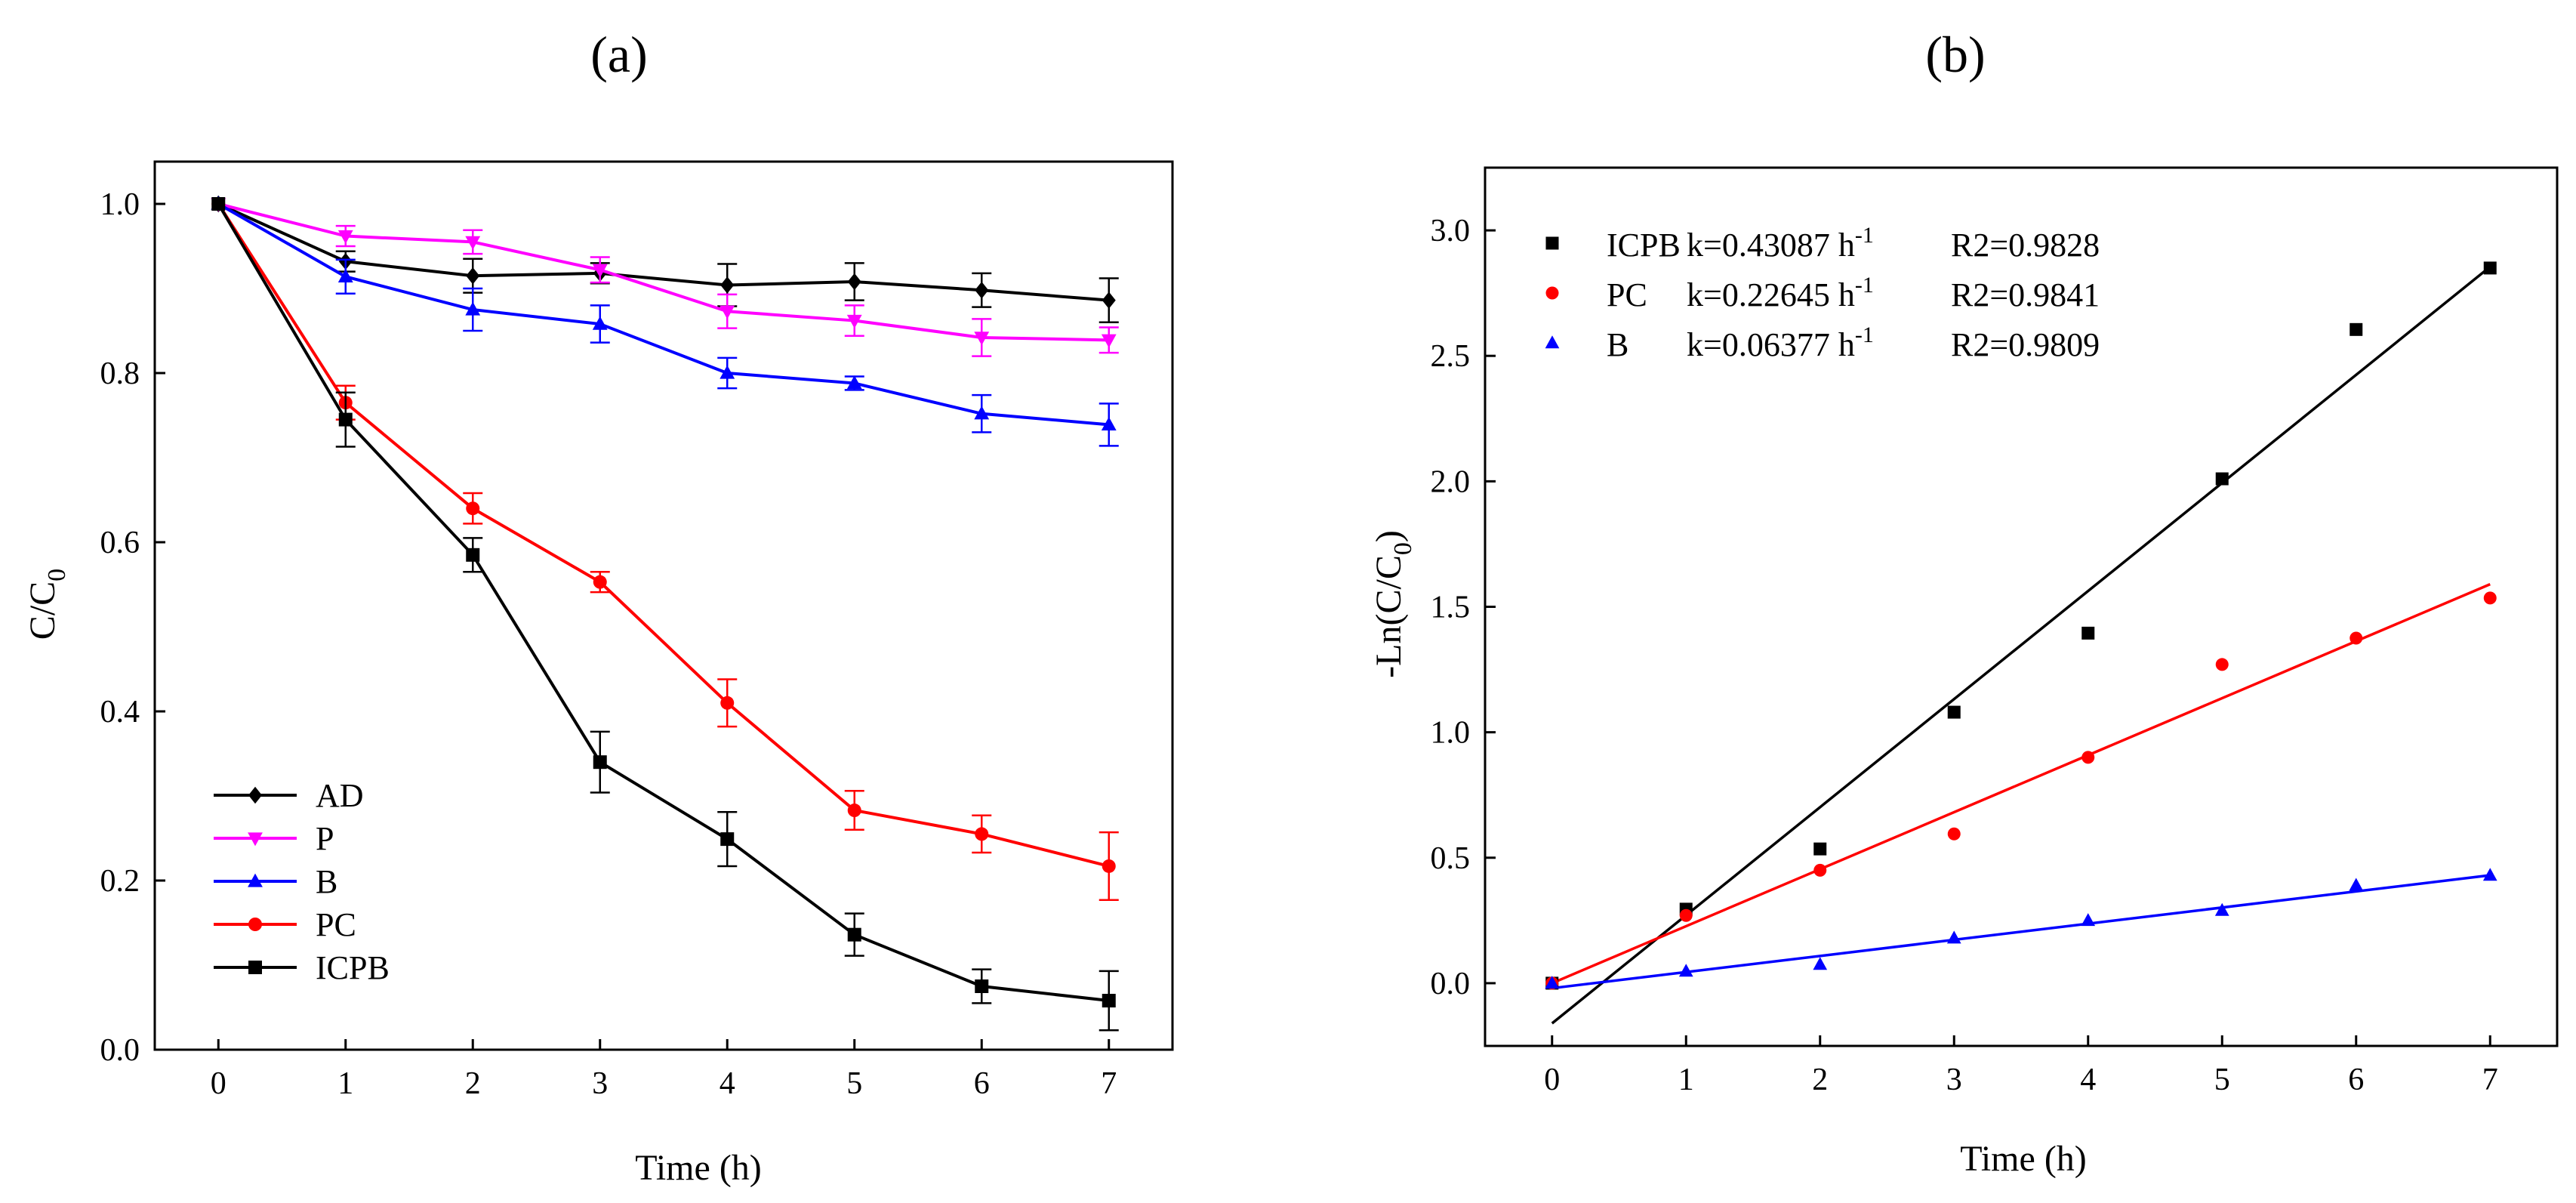  I want to click on b-x-tick-label: 7, so click(2490, 1080).